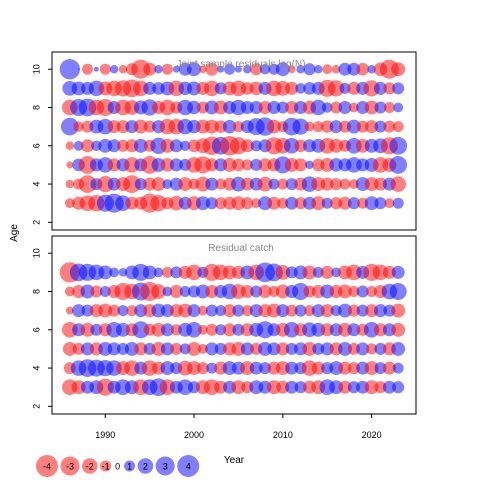 Image resolution: width=480 pixels, height=480 pixels. Describe the element at coordinates (117, 467) in the screenshot. I see `legend-label: 0` at that location.